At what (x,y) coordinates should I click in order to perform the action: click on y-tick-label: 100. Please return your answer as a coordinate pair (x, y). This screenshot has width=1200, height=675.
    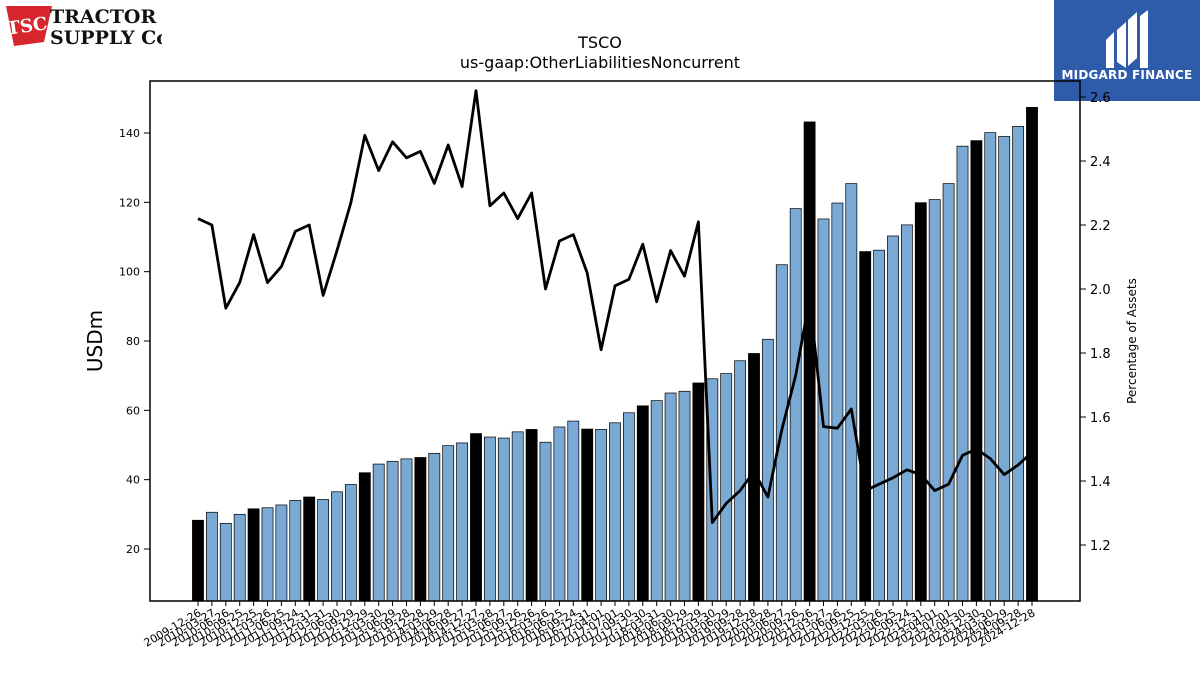
    Looking at the image, I should click on (129, 272).